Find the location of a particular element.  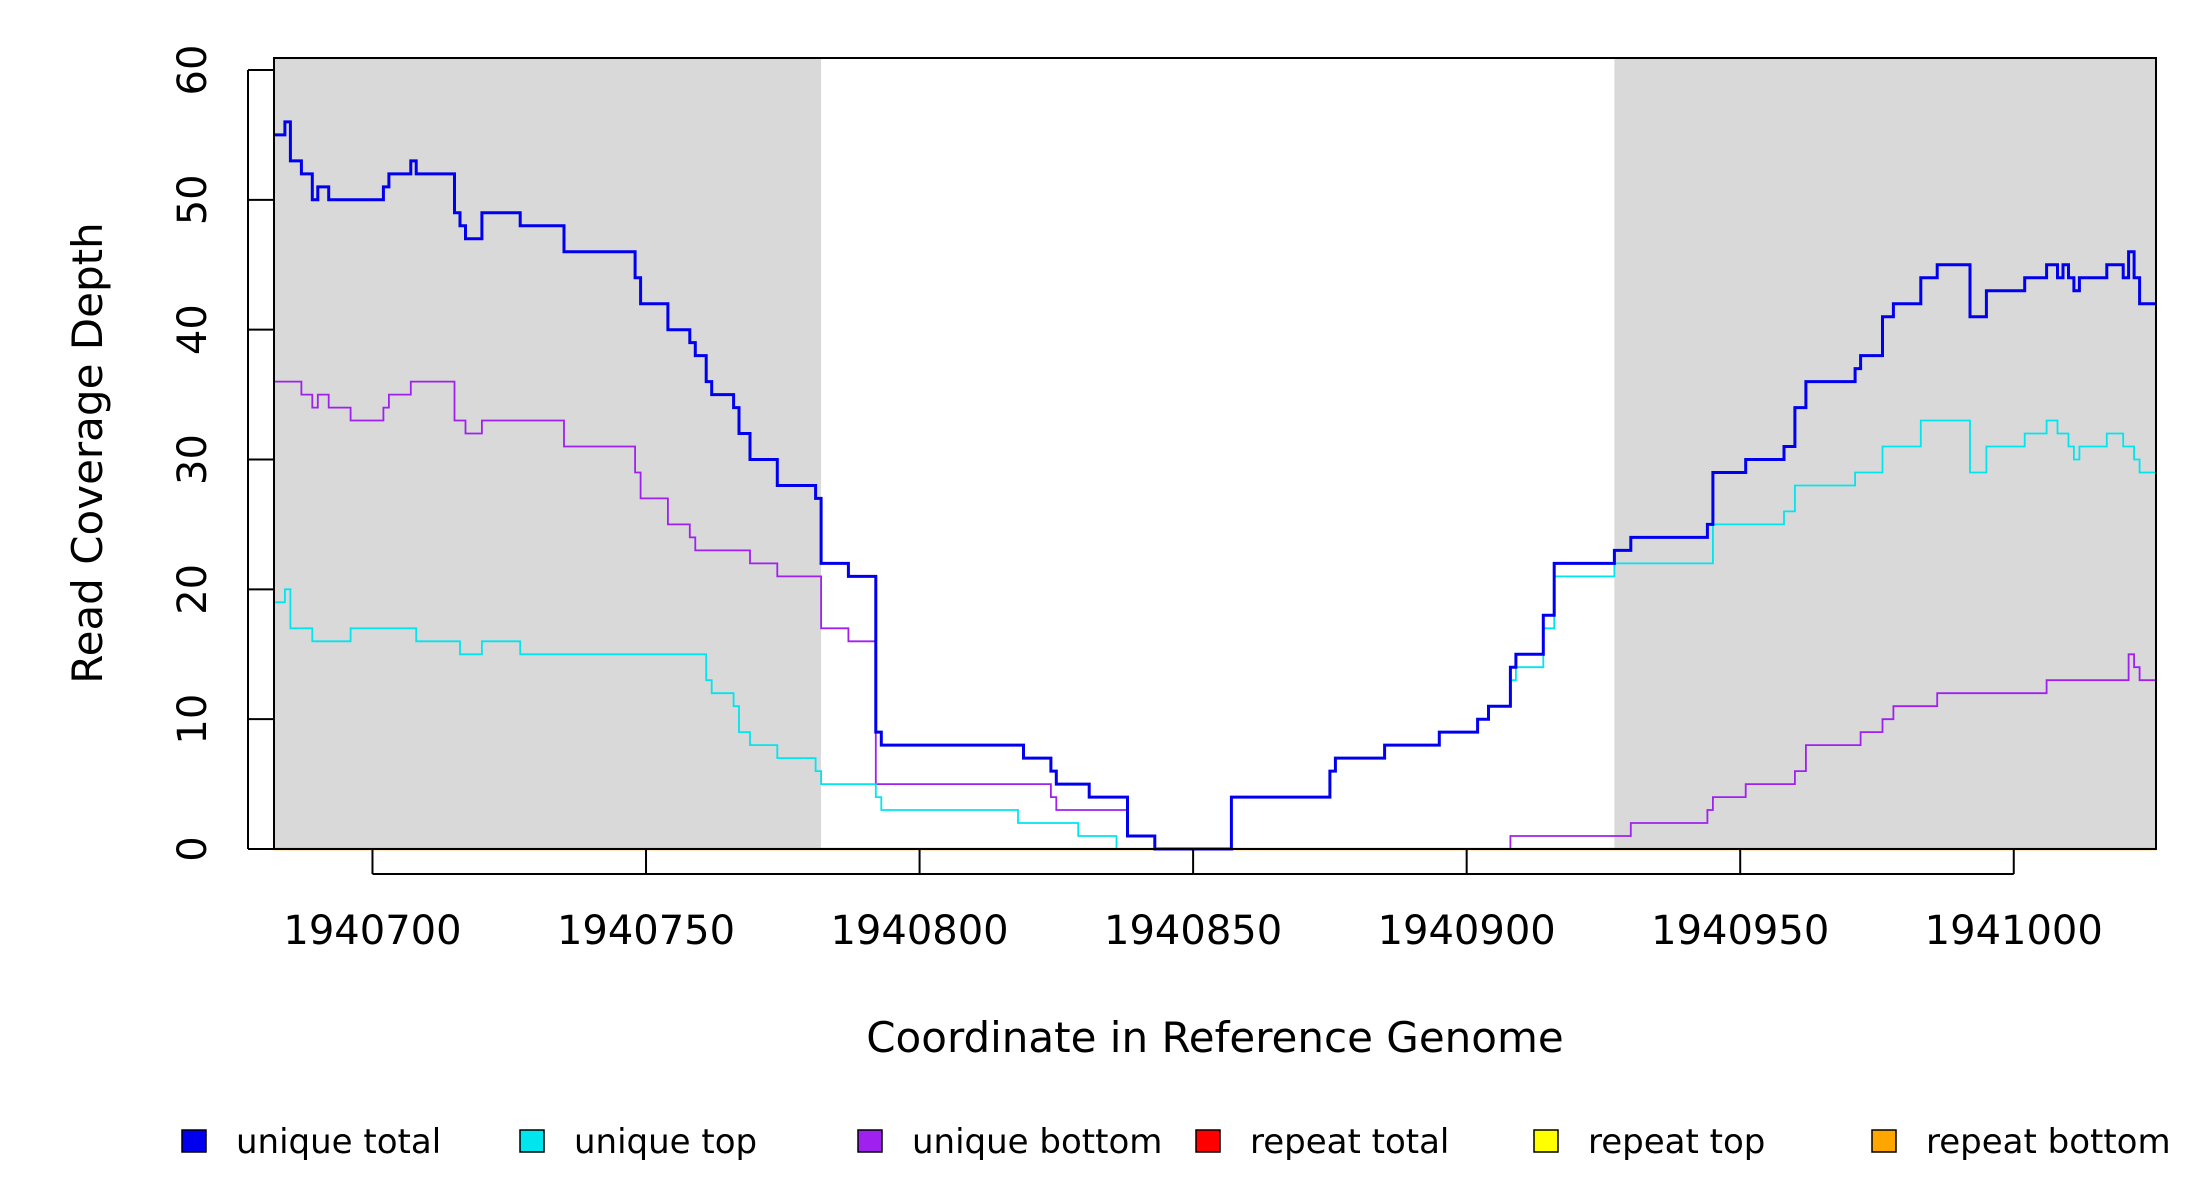

legend-label: repeat top is located at coordinates (1676, 1142).